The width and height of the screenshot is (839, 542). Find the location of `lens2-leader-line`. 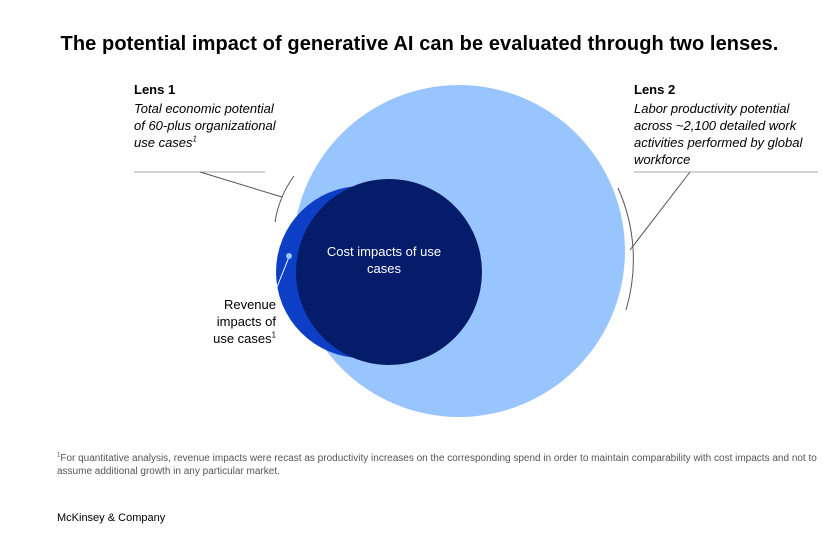

lens2-leader-line is located at coordinates (660, 211).